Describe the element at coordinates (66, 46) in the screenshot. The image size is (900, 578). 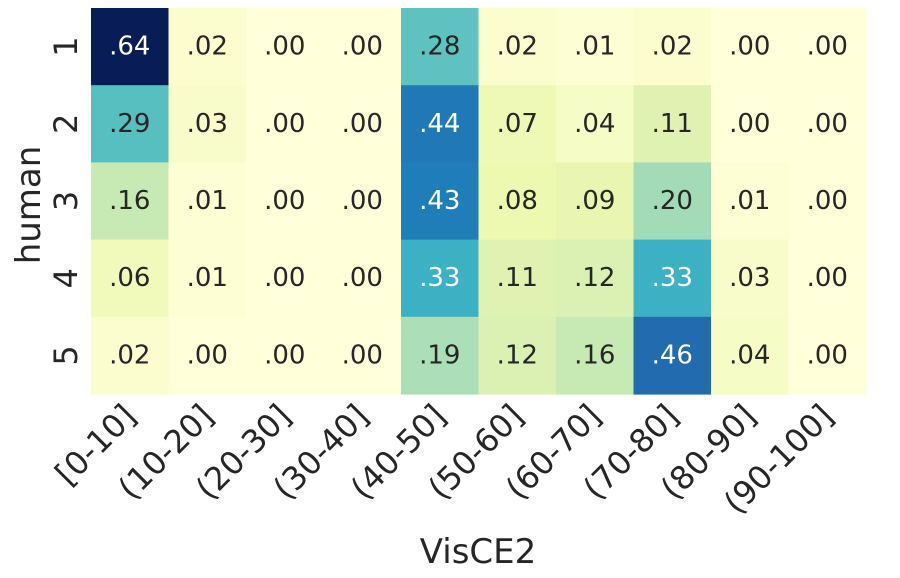
I see `y-tick-label: 1` at that location.